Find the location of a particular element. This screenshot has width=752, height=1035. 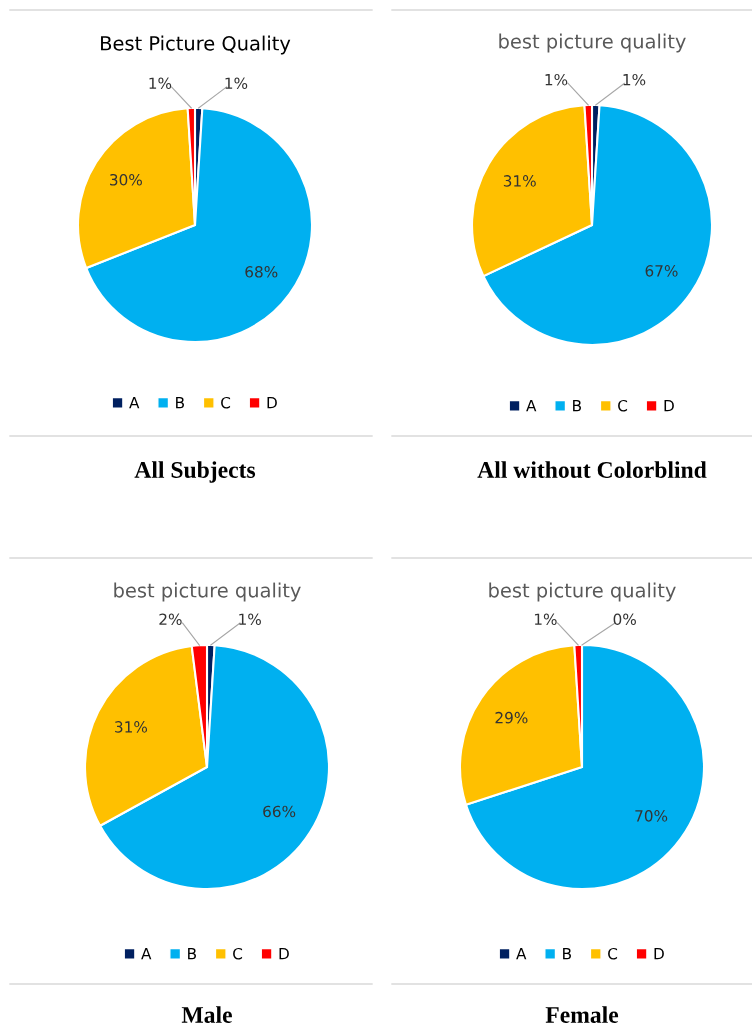

text: Female is located at coordinates (582, 1014).